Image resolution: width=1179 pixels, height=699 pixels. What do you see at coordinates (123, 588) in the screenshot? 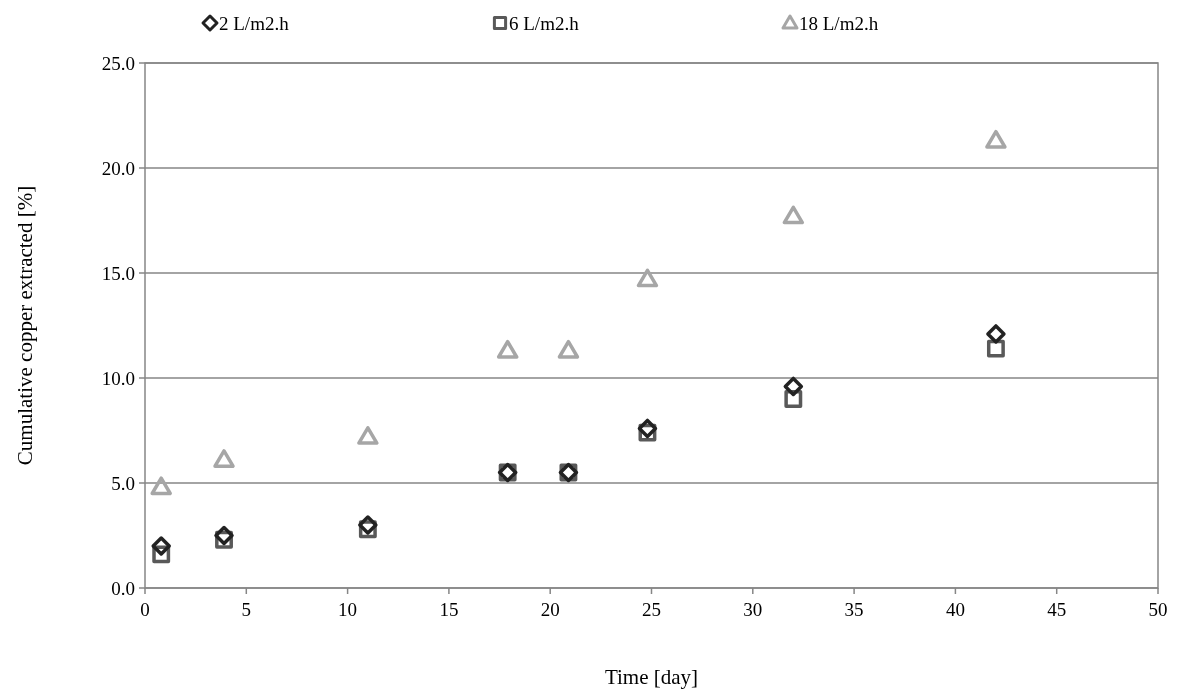
I see `y-tick-label: 0.0` at bounding box center [123, 588].